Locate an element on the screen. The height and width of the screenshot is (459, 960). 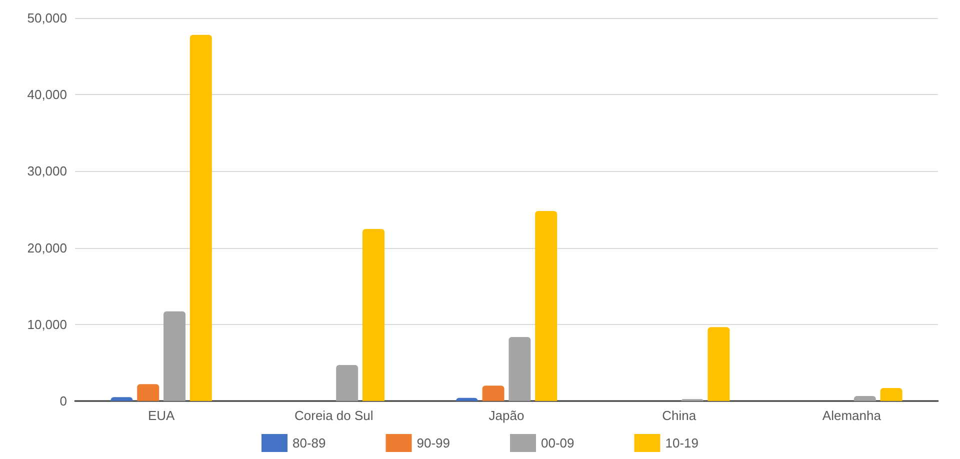
x-tick-label: Japão is located at coordinates (506, 415).